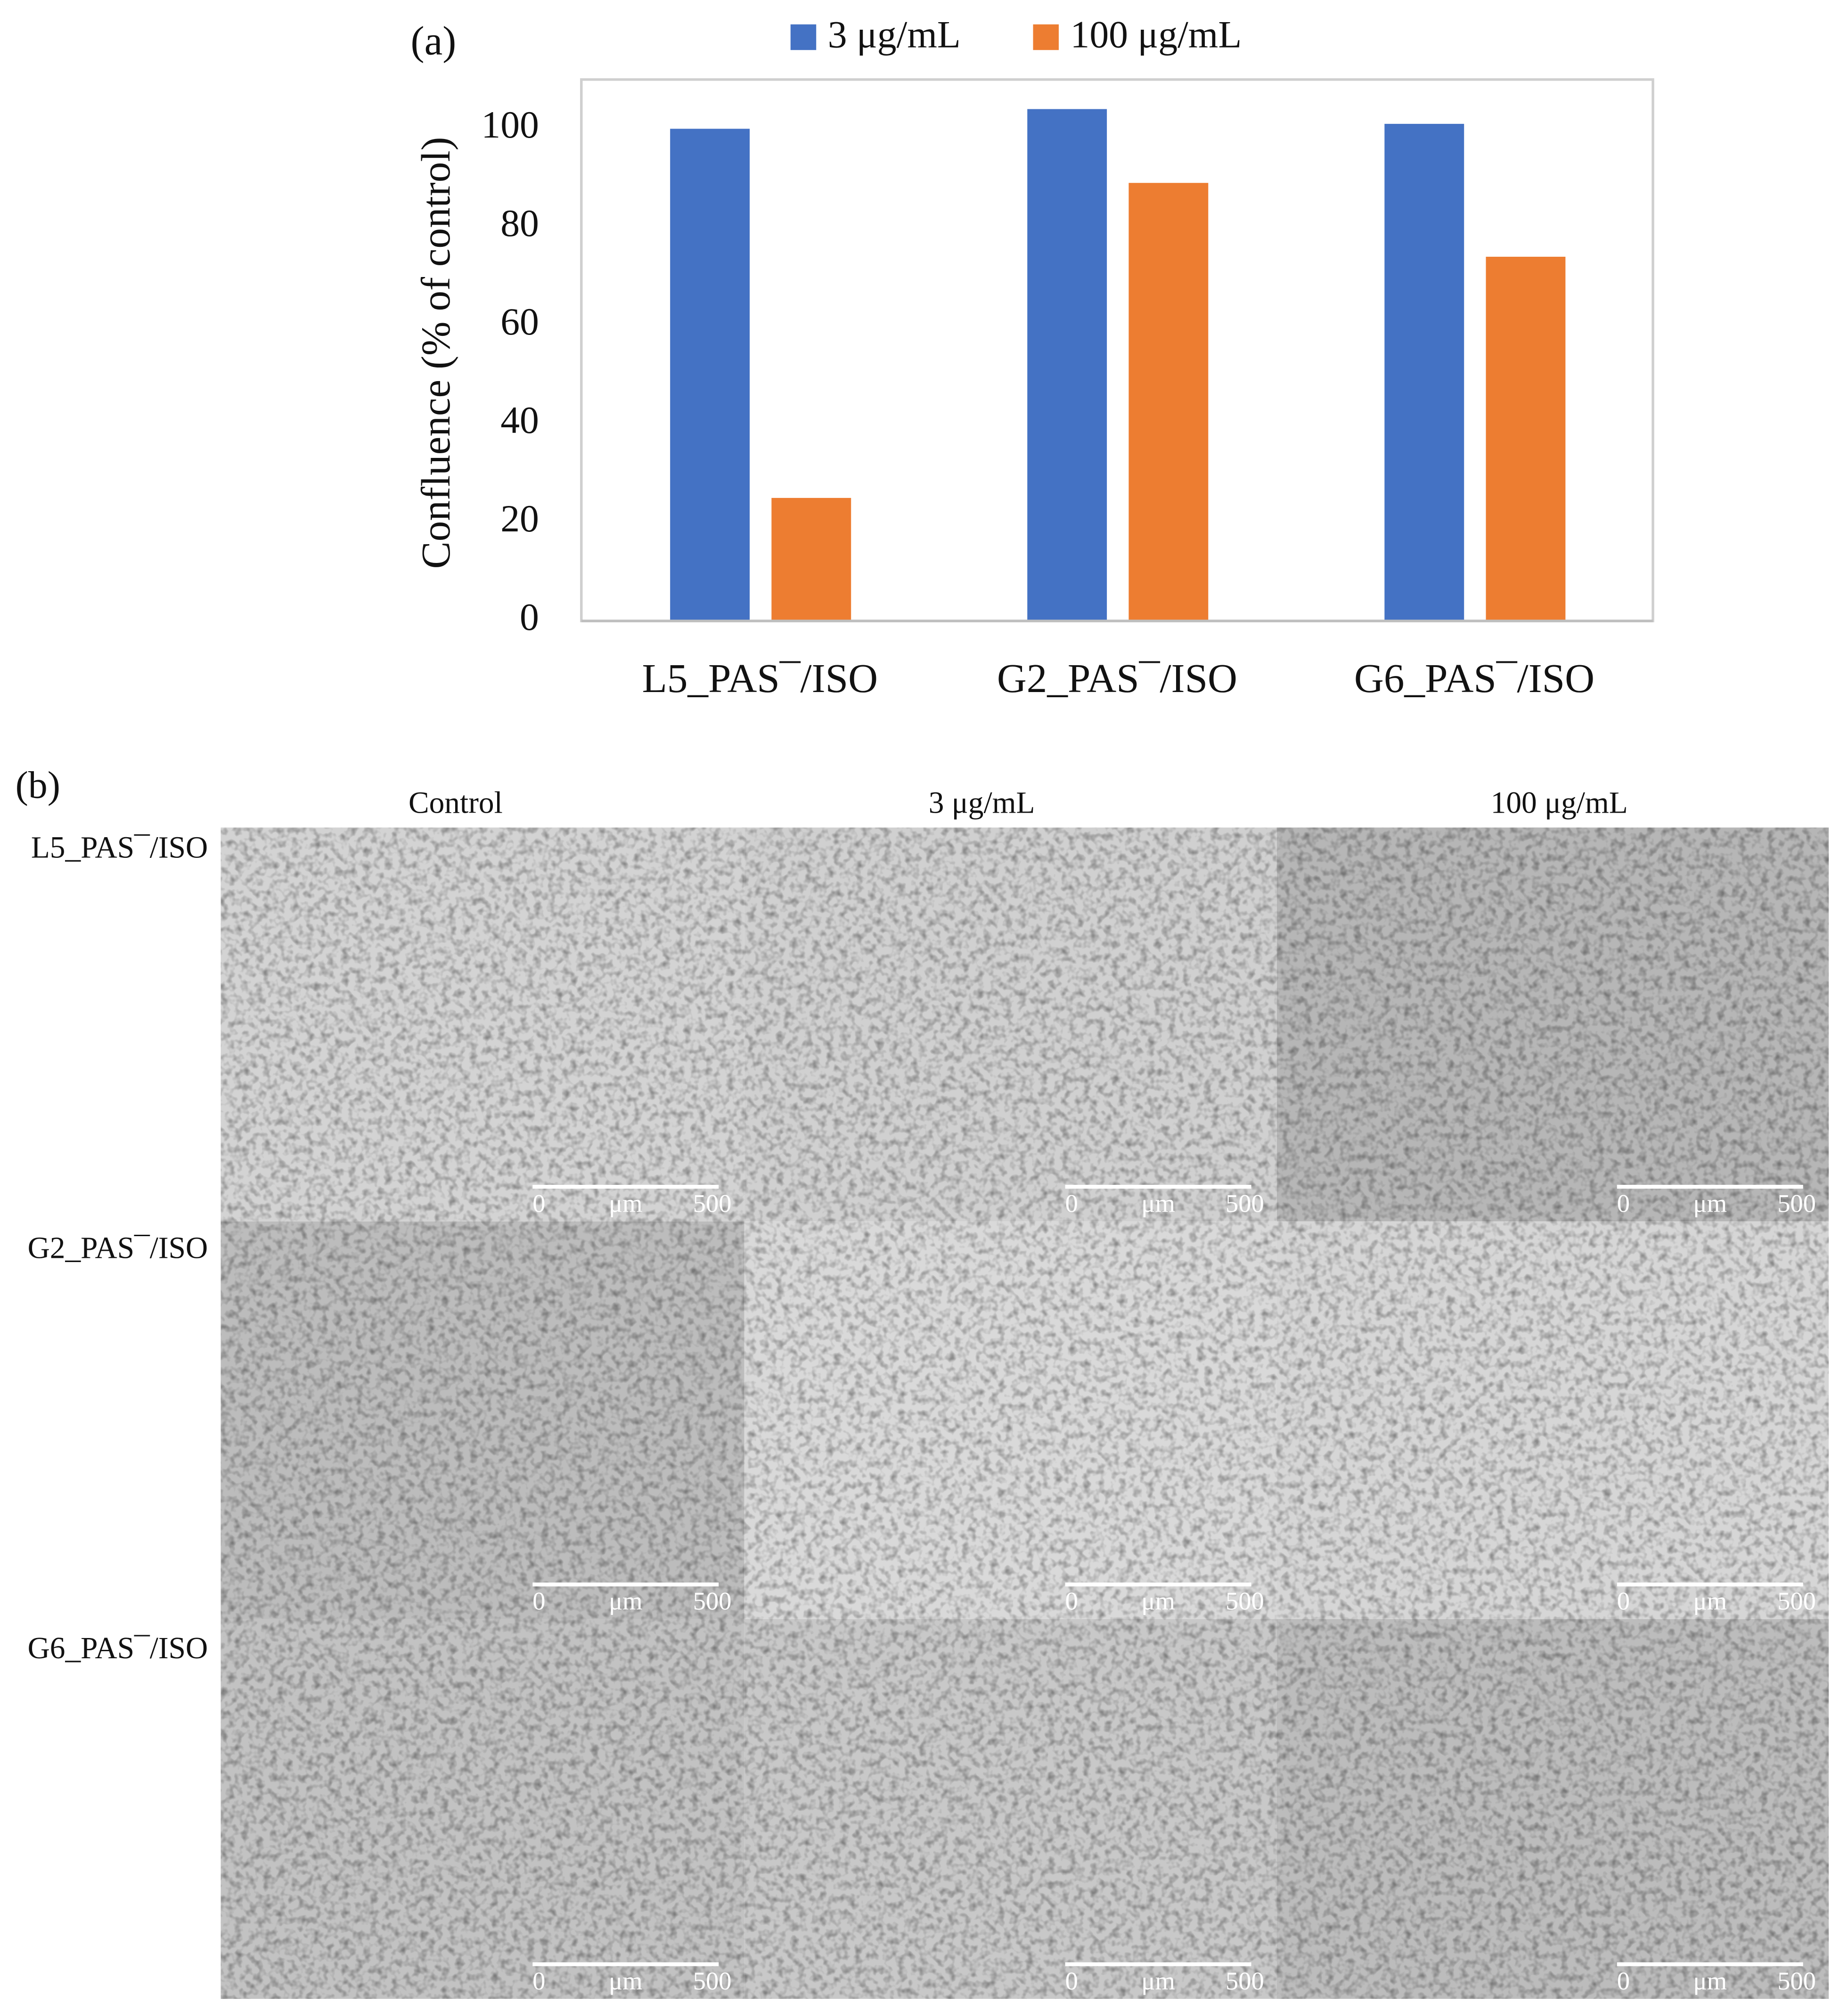 Image resolution: width=1848 pixels, height=2013 pixels. Describe the element at coordinates (456, 803) in the screenshot. I see `column-header: Control` at that location.